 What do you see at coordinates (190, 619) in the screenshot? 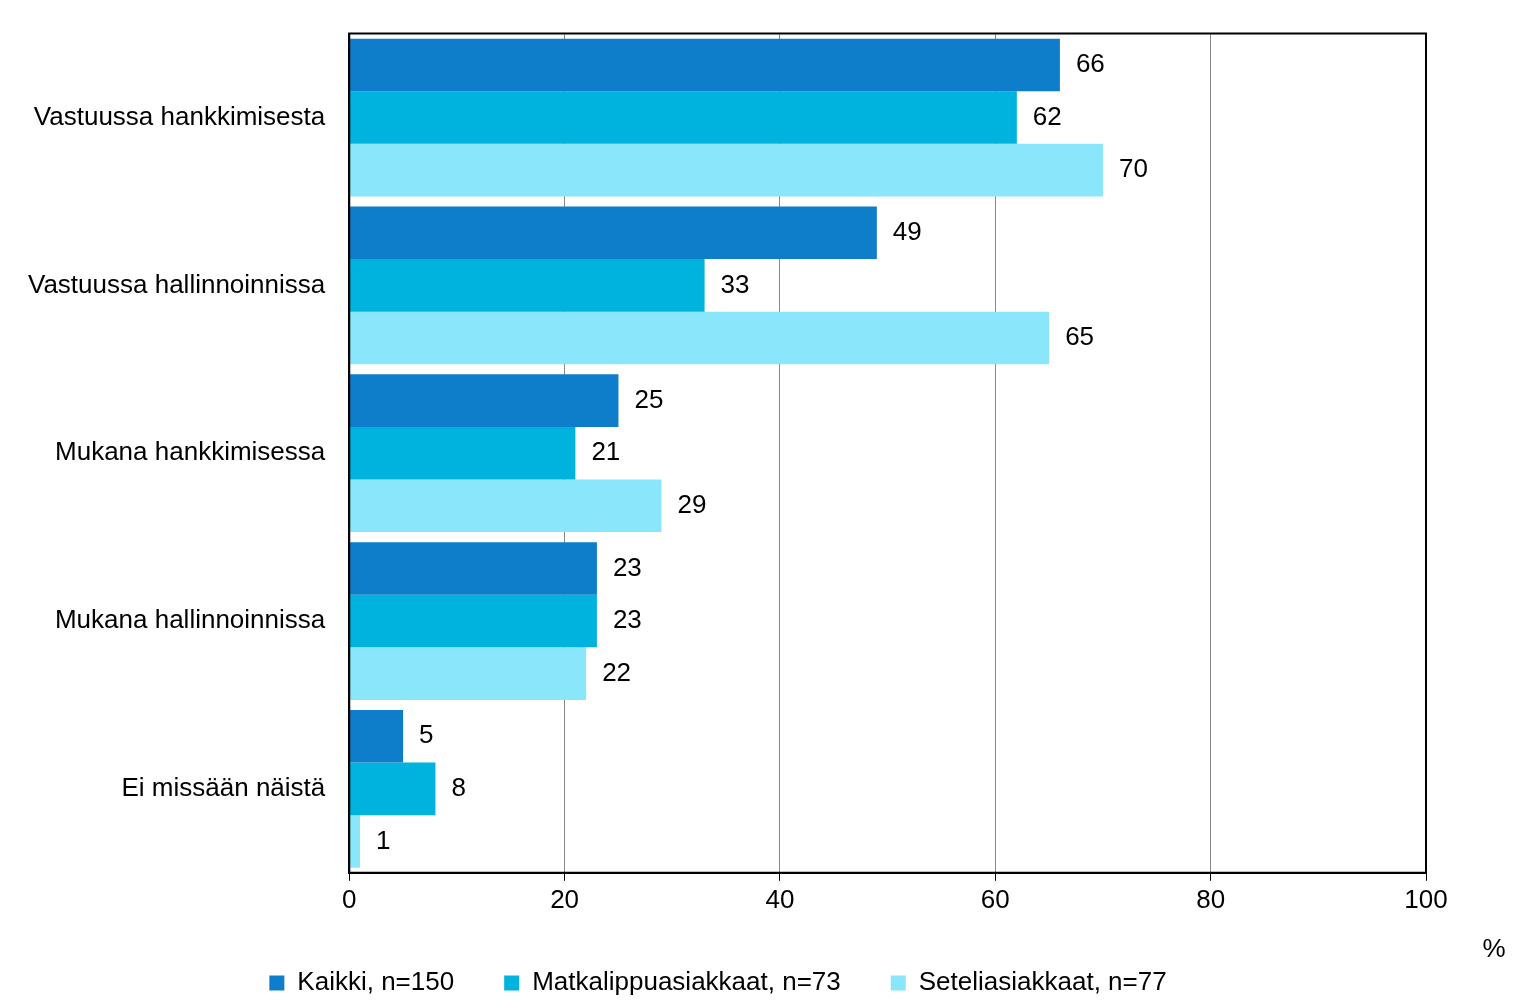
I see `y-tick-label: Mukana hallinnoinnissa` at bounding box center [190, 619].